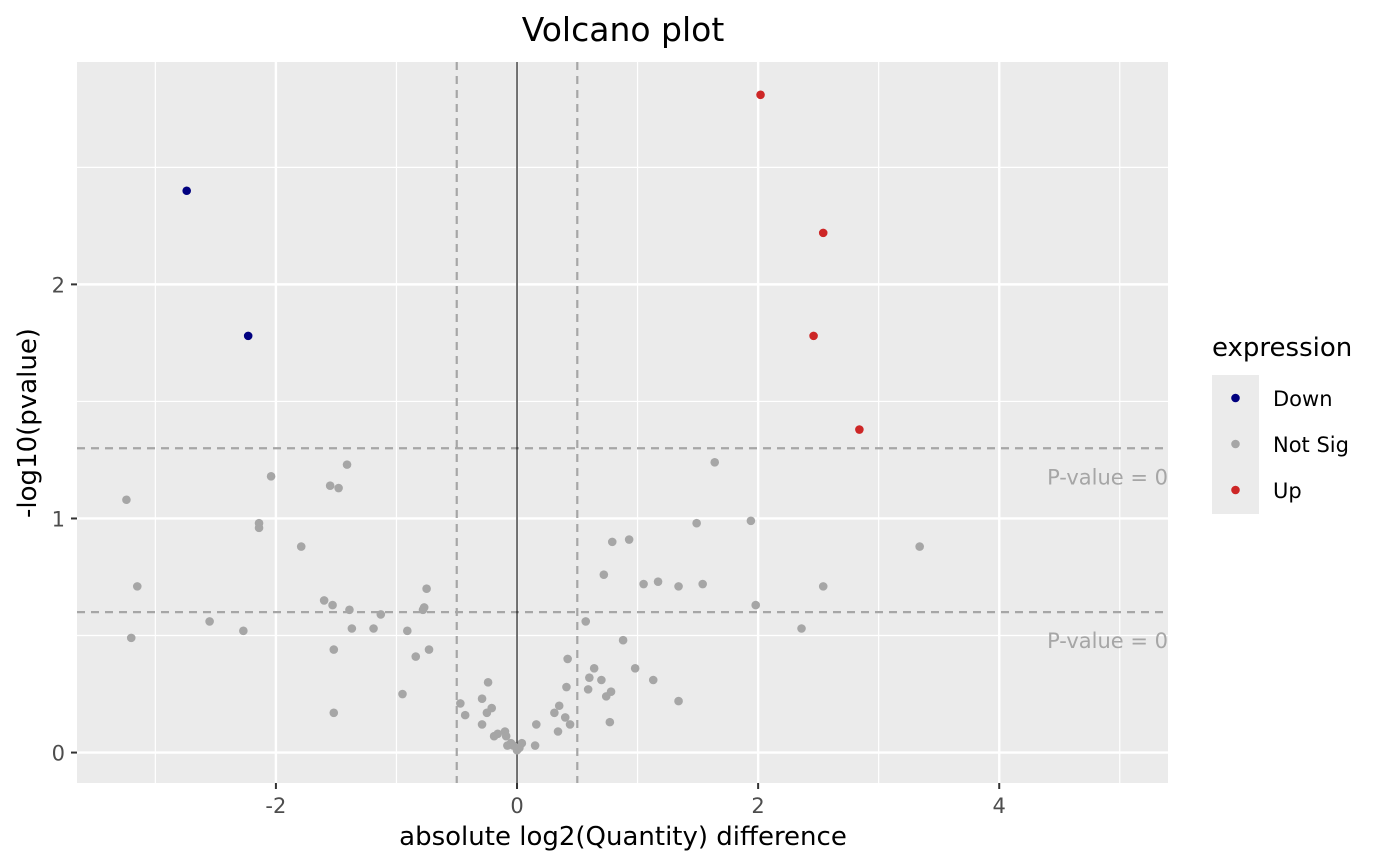 Image resolution: width=1400 pixels, height=866 pixels. I want to click on legend-label: Down, so click(1303, 399).